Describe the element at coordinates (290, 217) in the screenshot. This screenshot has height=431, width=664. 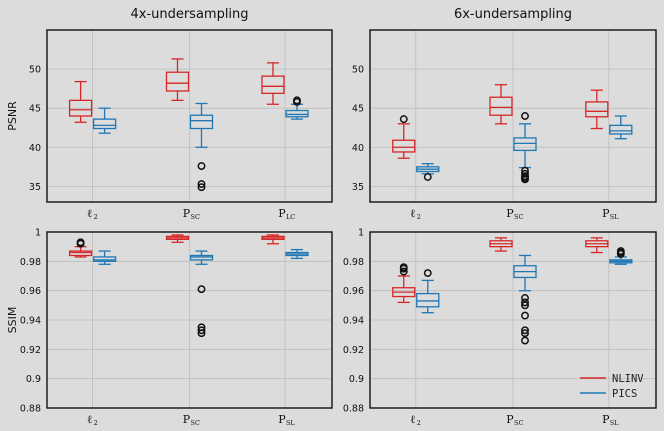
I see `x-tick-subscript: LC` at that location.